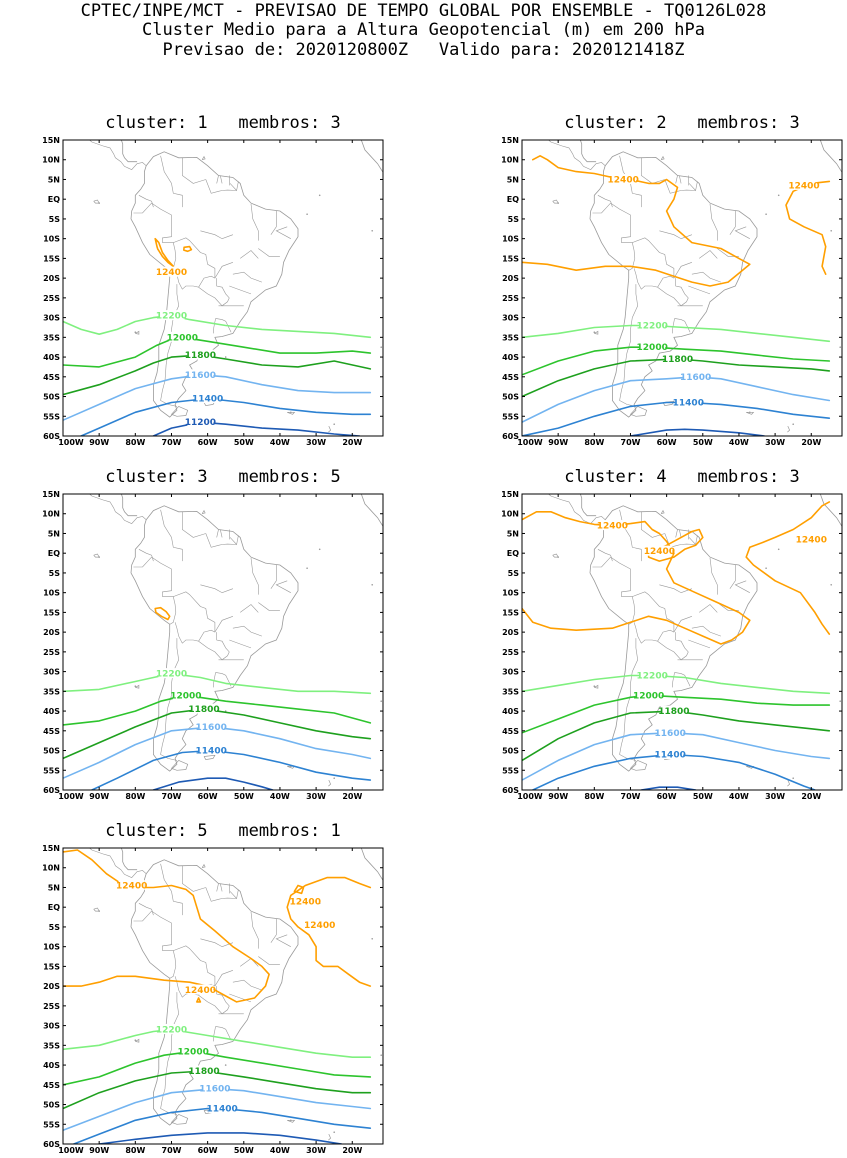 The height and width of the screenshot is (1158, 847). Describe the element at coordinates (677, 360) in the screenshot. I see `contour-label: 11800` at that location.